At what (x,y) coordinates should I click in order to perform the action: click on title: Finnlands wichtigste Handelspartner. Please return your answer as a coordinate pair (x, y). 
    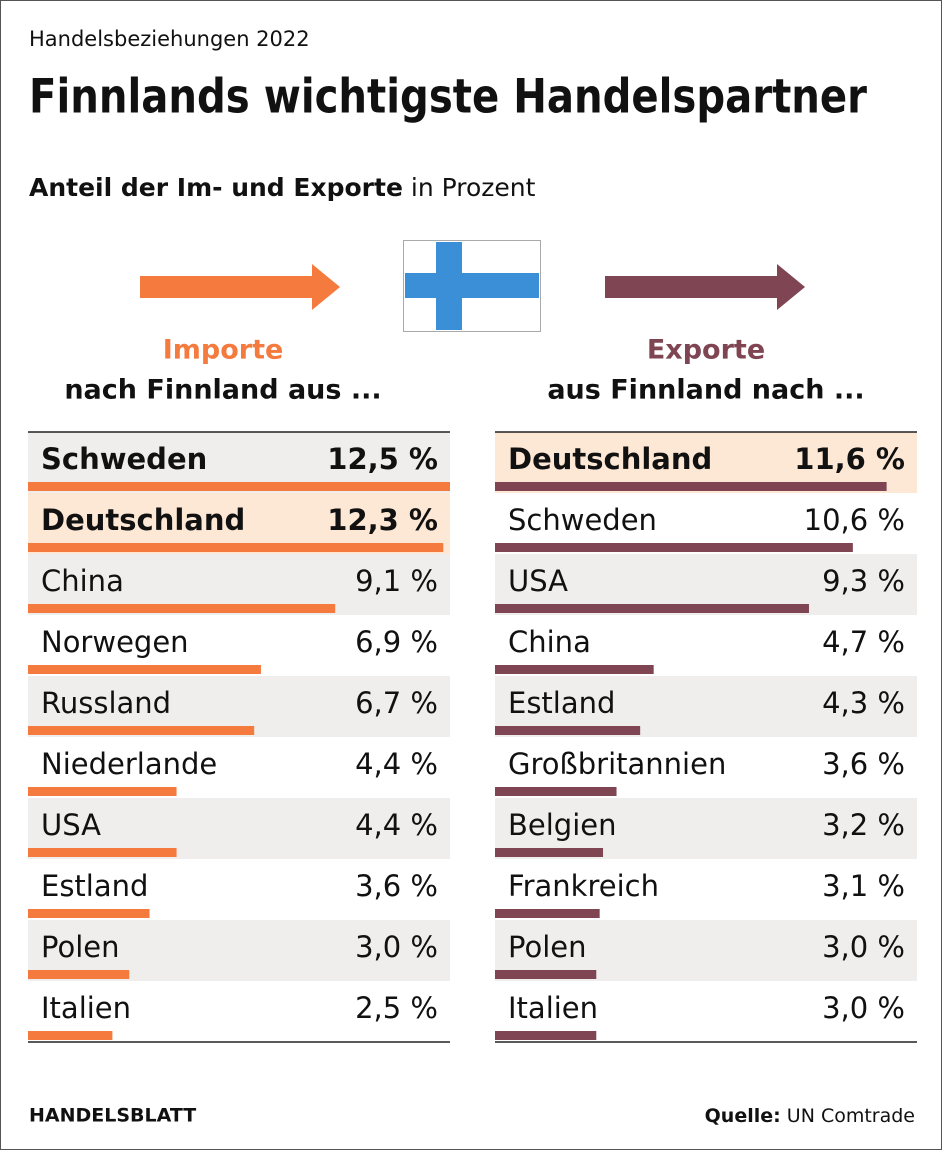
    Looking at the image, I should click on (448, 97).